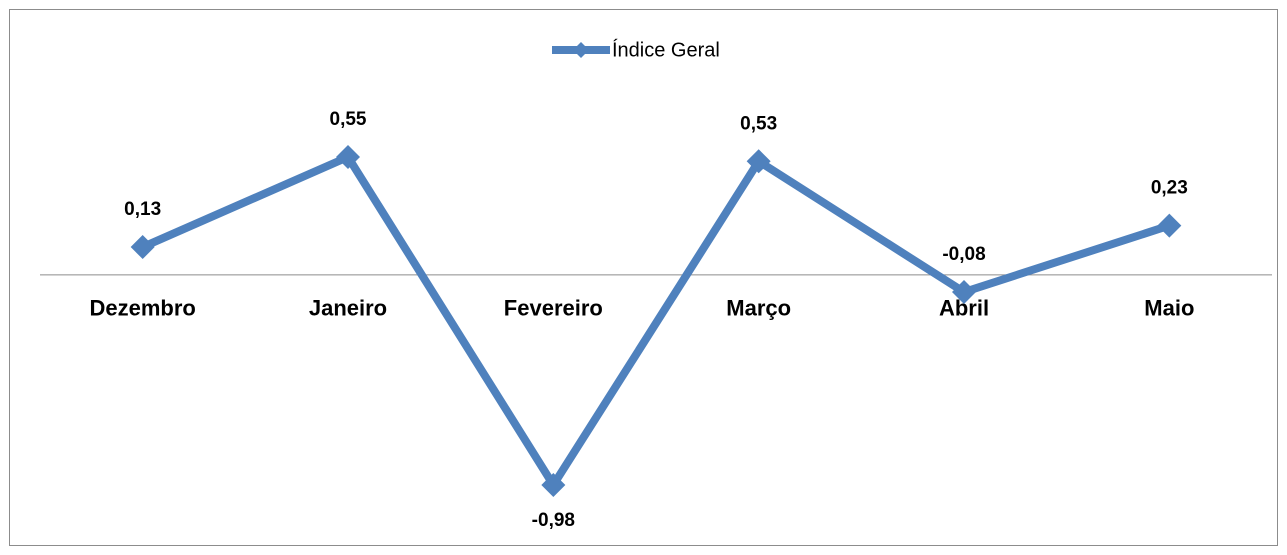  What do you see at coordinates (1169, 188) in the screenshot?
I see `data-label: 0,23` at bounding box center [1169, 188].